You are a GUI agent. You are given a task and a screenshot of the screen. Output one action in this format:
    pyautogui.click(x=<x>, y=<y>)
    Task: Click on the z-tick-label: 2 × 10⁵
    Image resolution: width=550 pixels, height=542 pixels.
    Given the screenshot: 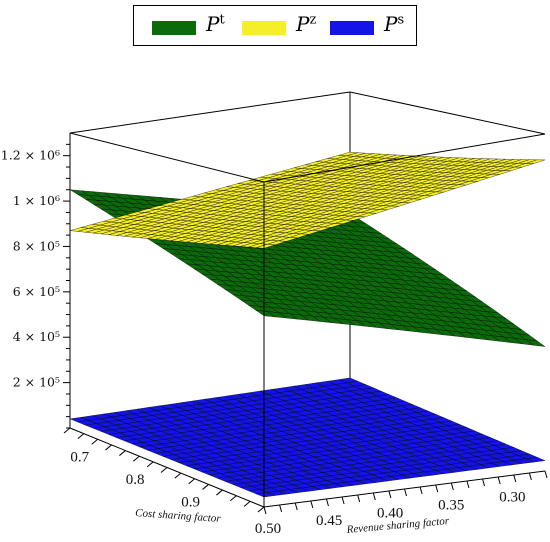 What is the action you would take?
    pyautogui.click(x=36, y=382)
    